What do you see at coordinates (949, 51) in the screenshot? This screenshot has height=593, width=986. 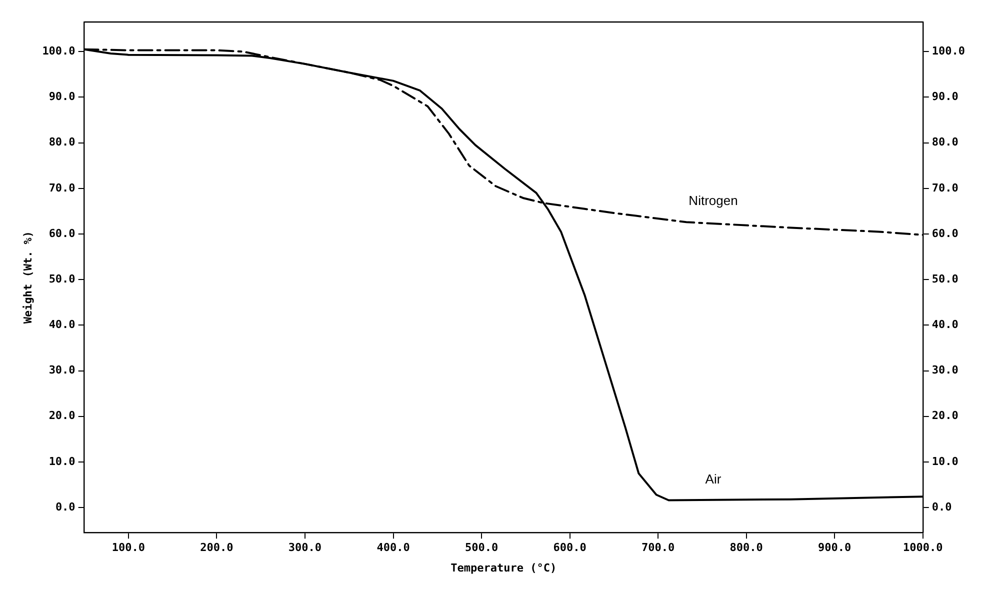 I see `y2-tick-label: 100.0` at bounding box center [949, 51].